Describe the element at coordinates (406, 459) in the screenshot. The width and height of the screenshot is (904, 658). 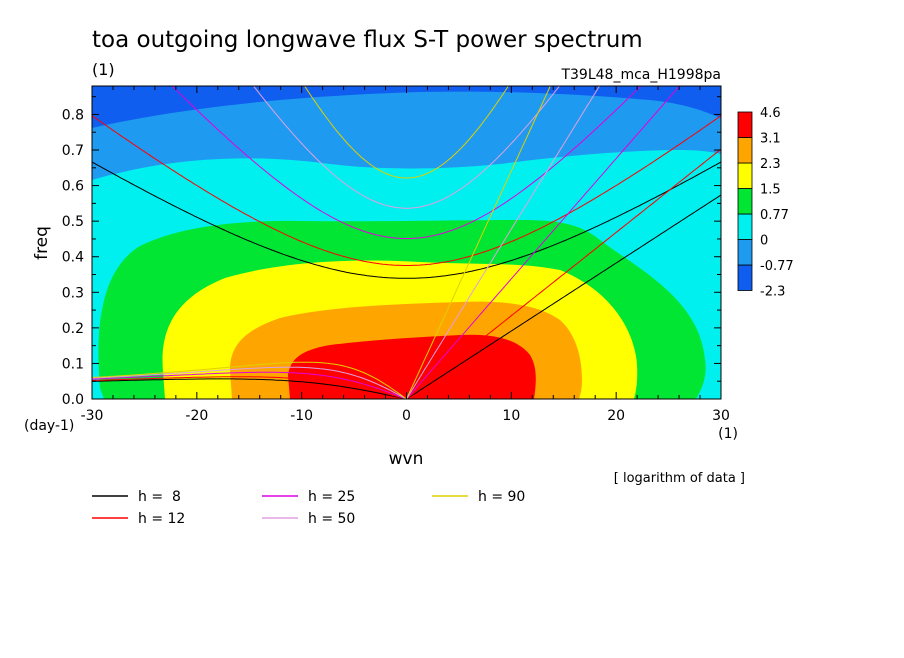
I see `x-axis-title: wvn` at that location.